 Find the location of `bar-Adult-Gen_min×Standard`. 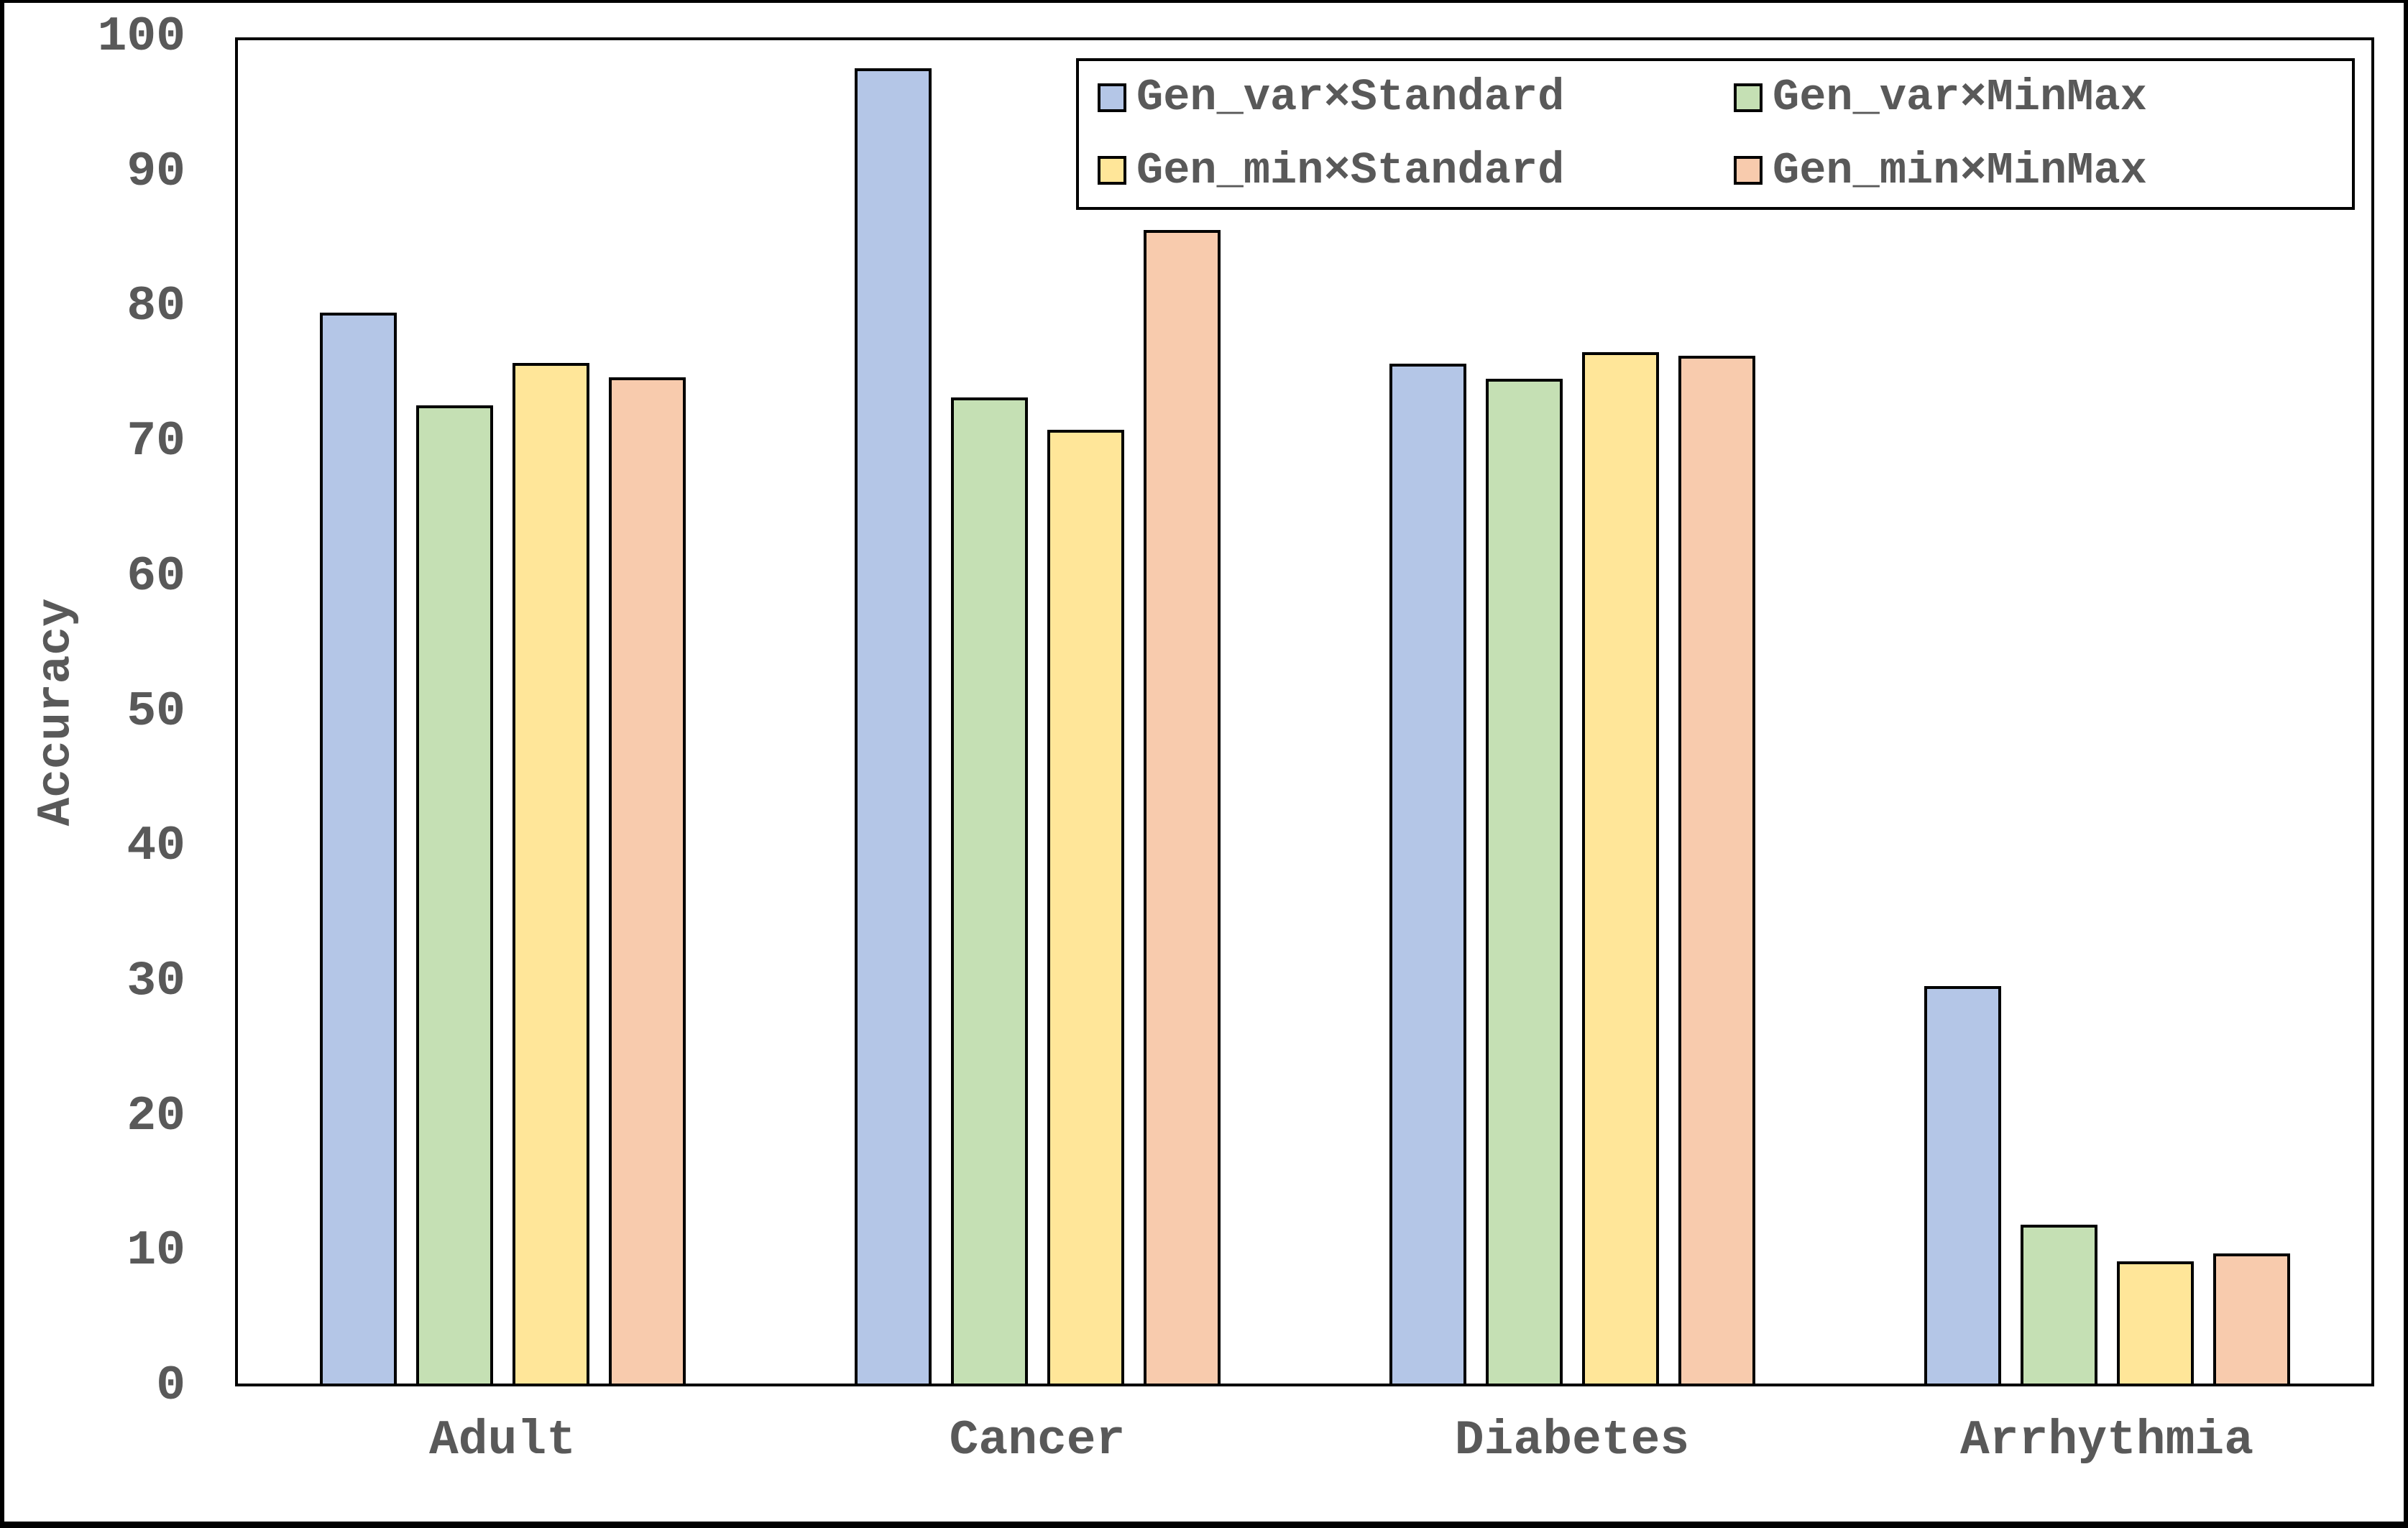

bar-Adult-Gen_min×Standard is located at coordinates (550, 873).